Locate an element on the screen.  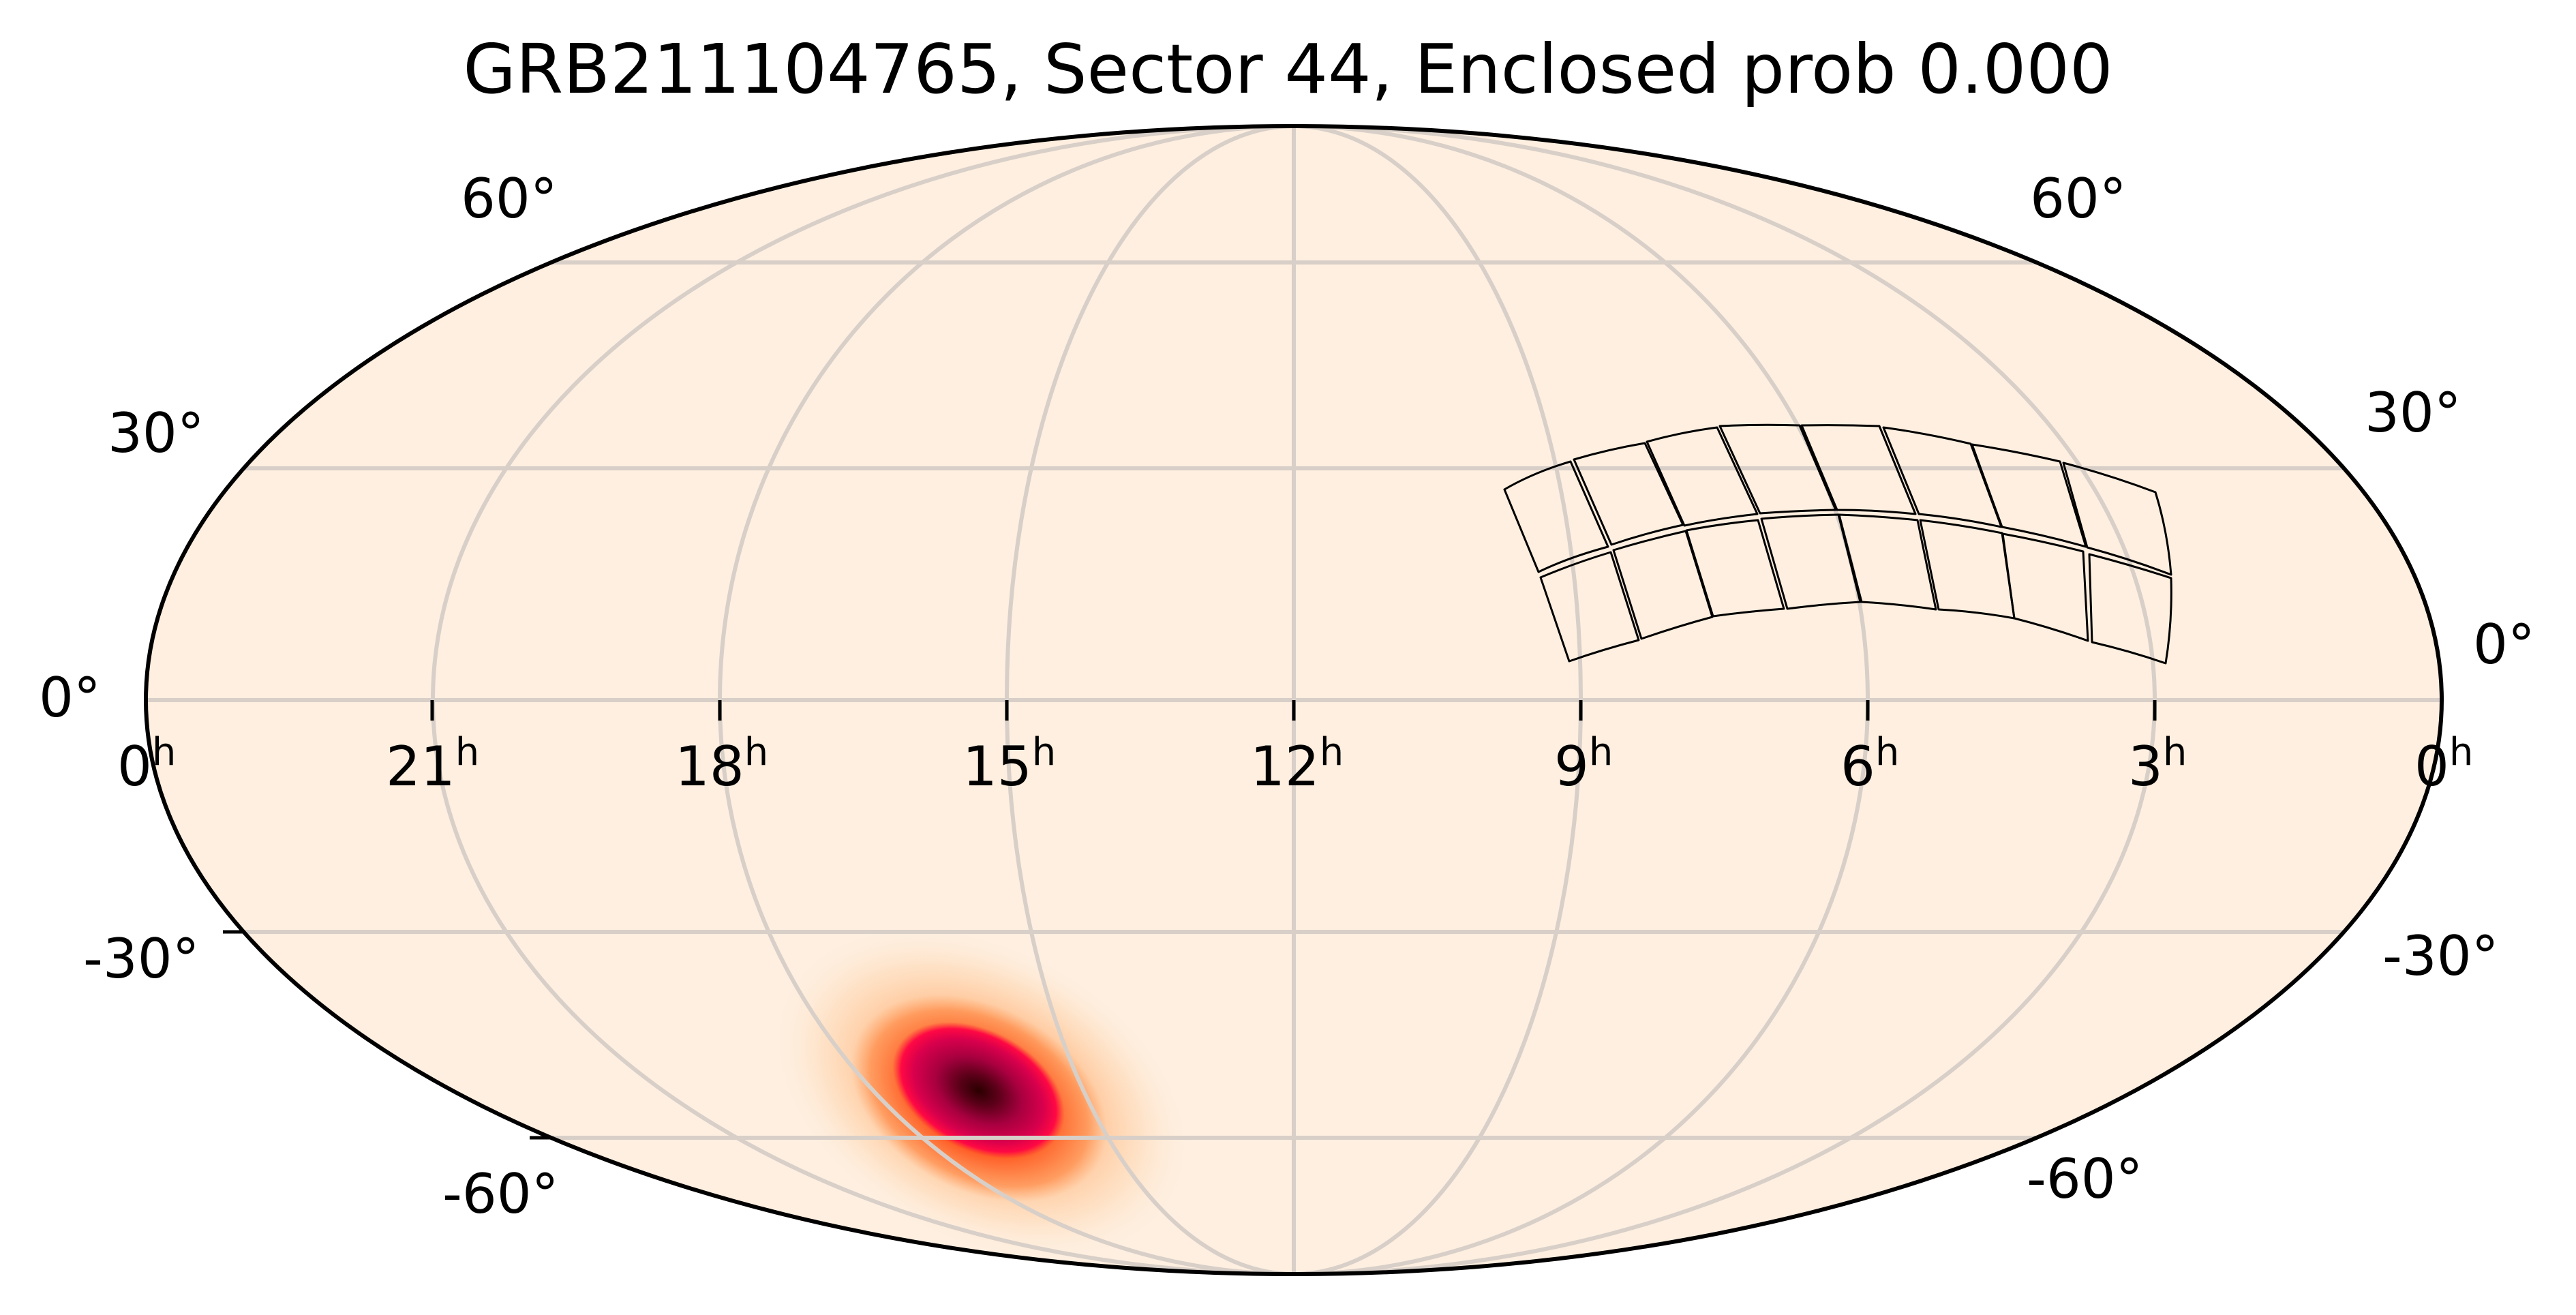
ra-label-12h: 12h is located at coordinates (1297, 764).